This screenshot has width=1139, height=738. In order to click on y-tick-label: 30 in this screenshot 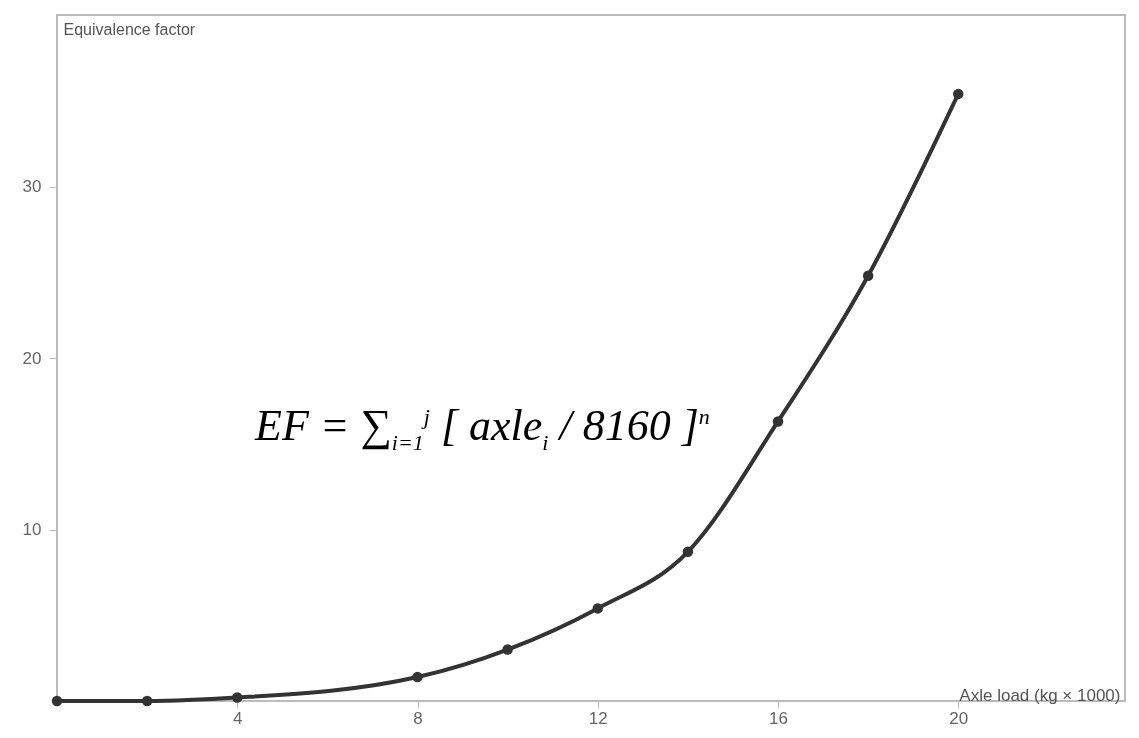, I will do `click(32, 186)`.